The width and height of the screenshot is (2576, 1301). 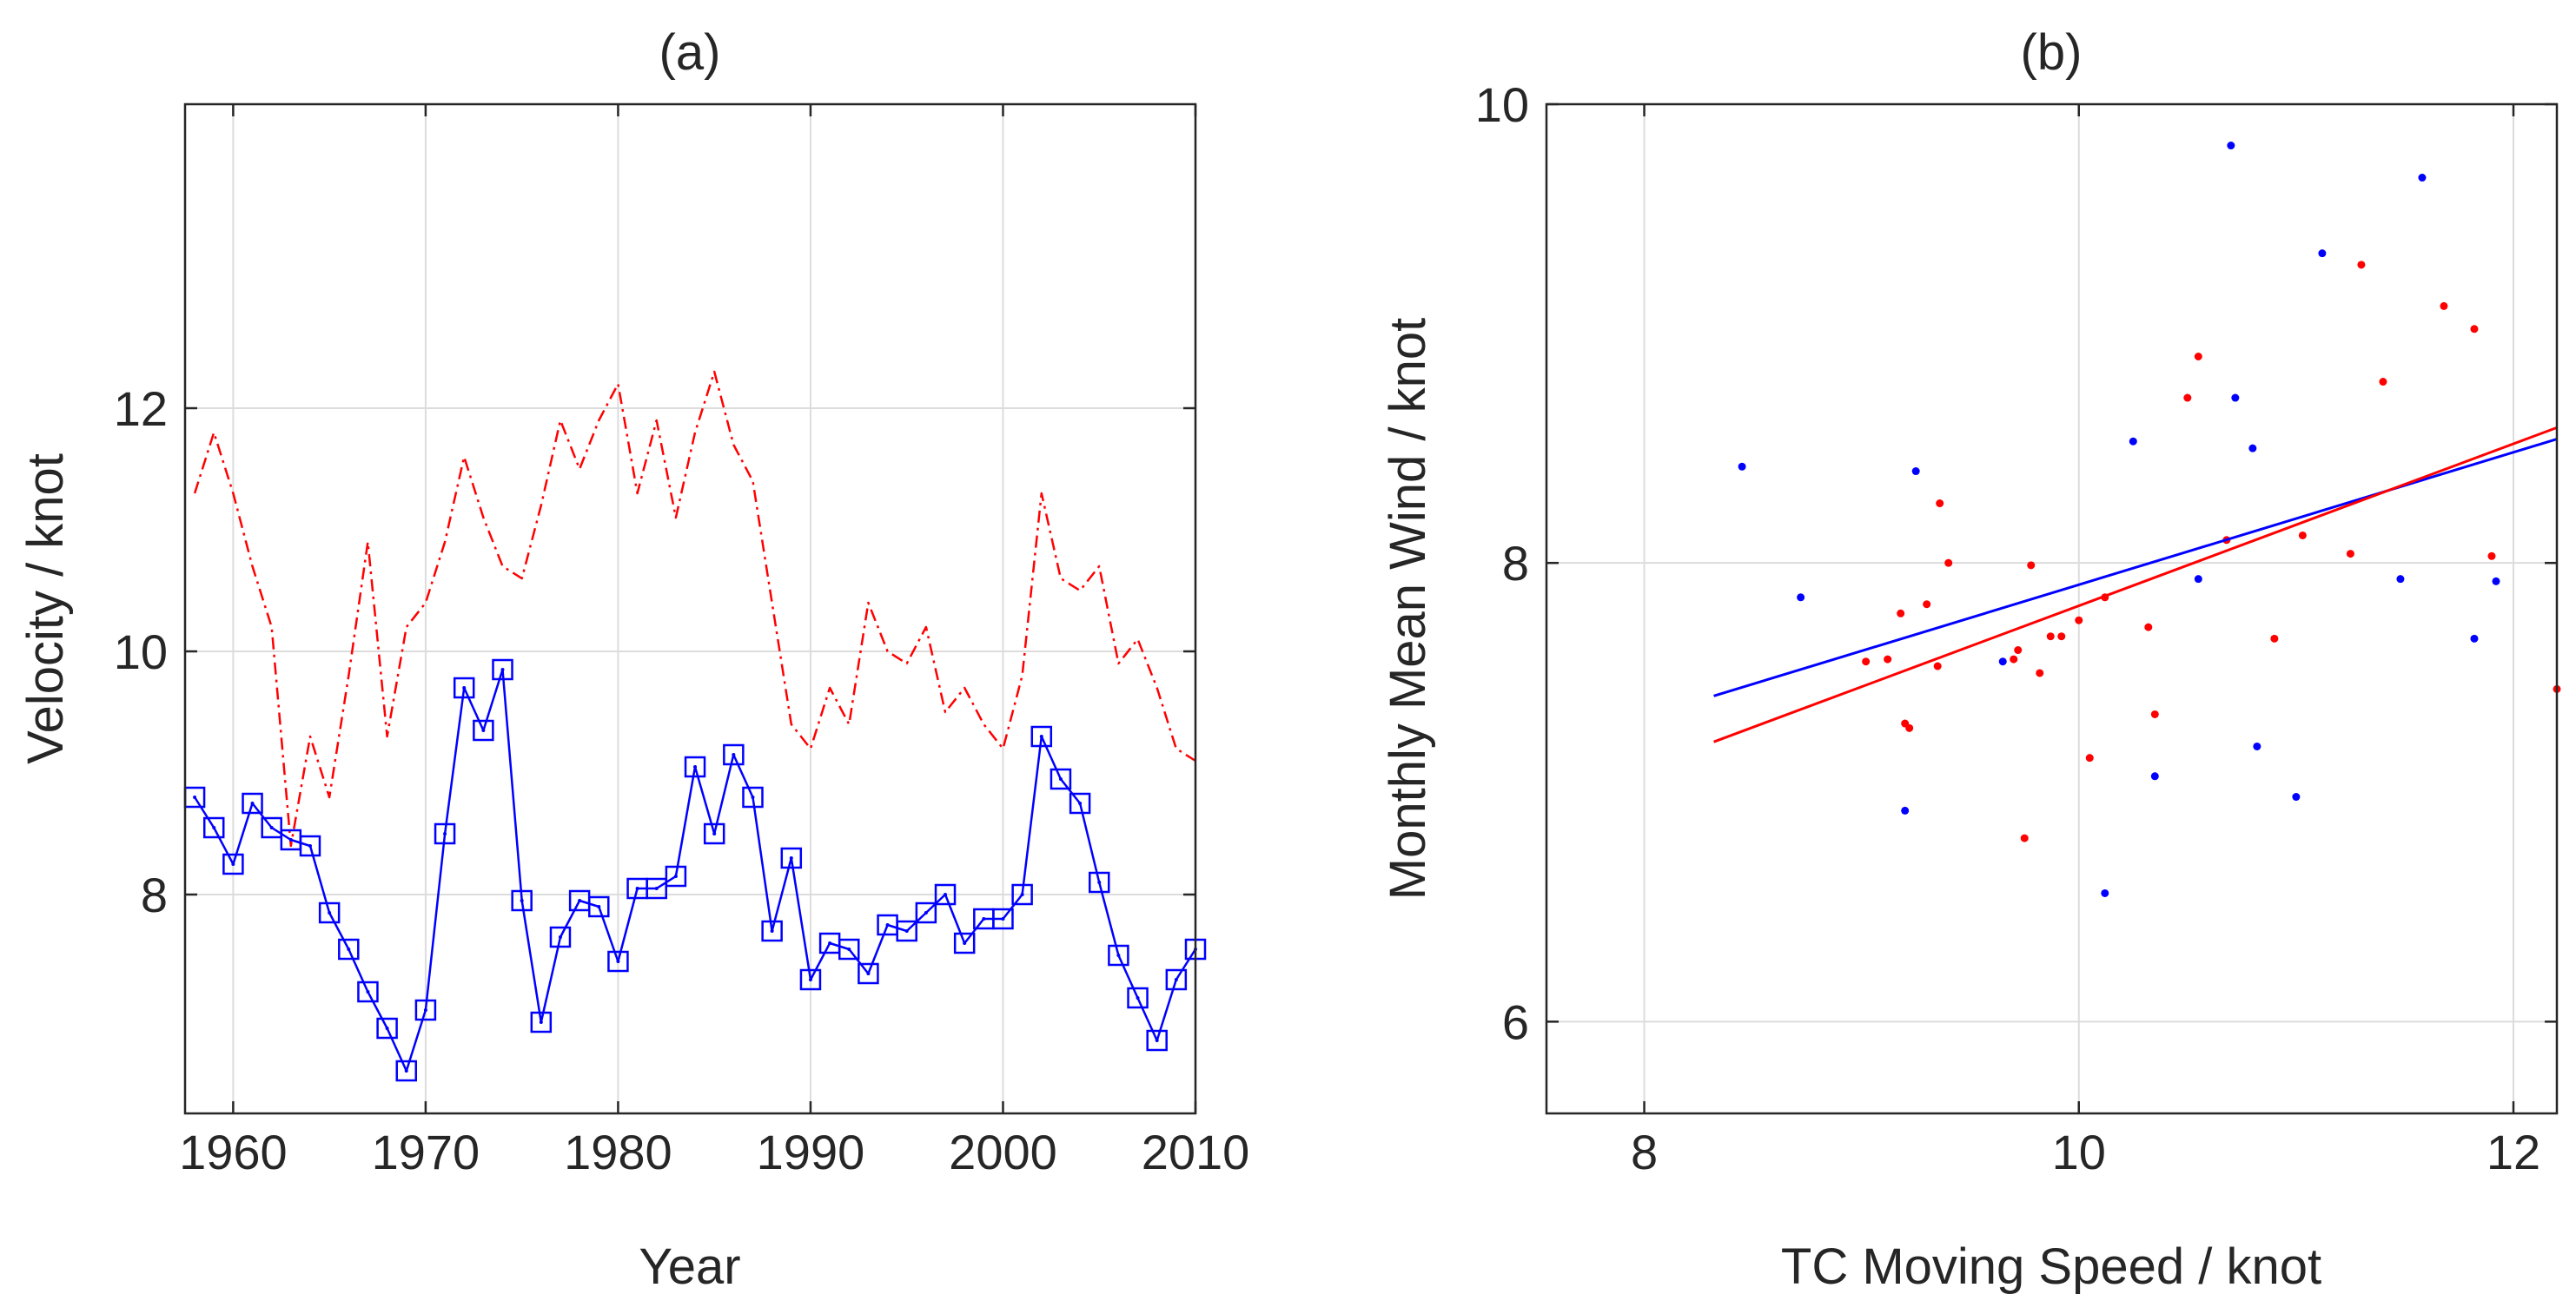 What do you see at coordinates (2135, 567) in the screenshot?
I see `panel-b-fit-line-blue` at bounding box center [2135, 567].